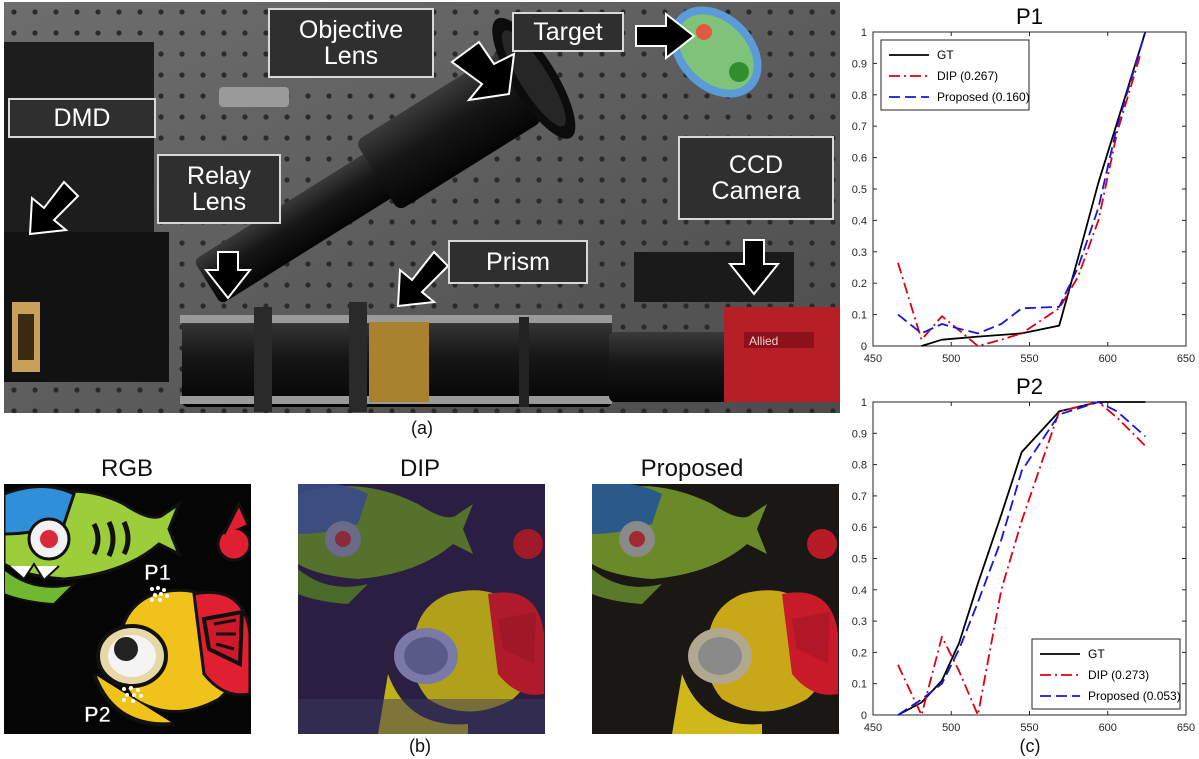 The width and height of the screenshot is (1199, 759). What do you see at coordinates (951, 359) in the screenshot?
I see `chart-p1-xtick-label: 500` at bounding box center [951, 359].